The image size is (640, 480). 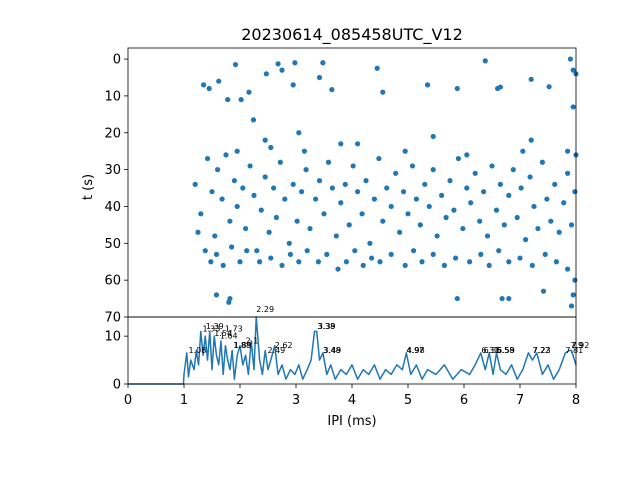 I want to click on histogram-peak-label: 1.88, so click(x=242, y=345).